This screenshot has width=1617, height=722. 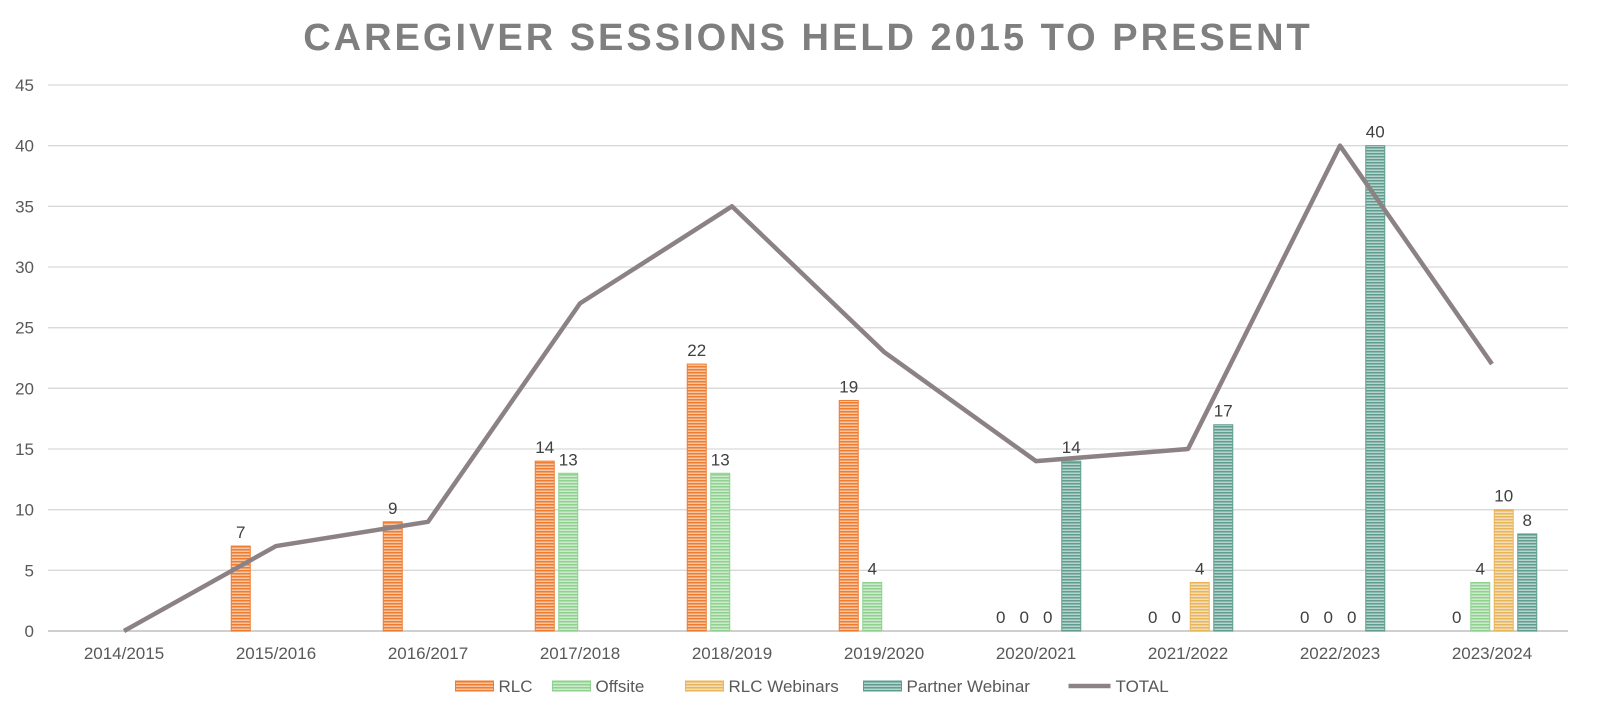 I want to click on legend-label: Partner Webinar, so click(x=969, y=686).